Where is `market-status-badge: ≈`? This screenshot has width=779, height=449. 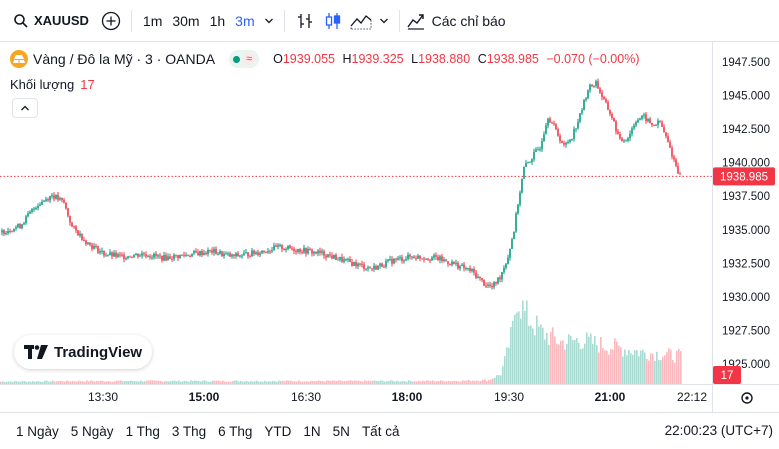 market-status-badge: ≈ is located at coordinates (244, 59).